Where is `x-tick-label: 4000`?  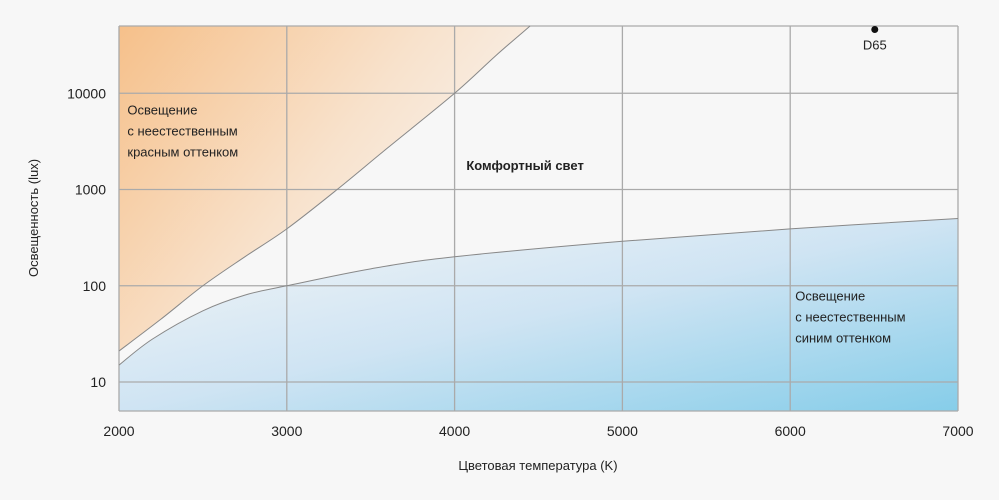 x-tick-label: 4000 is located at coordinates (454, 431).